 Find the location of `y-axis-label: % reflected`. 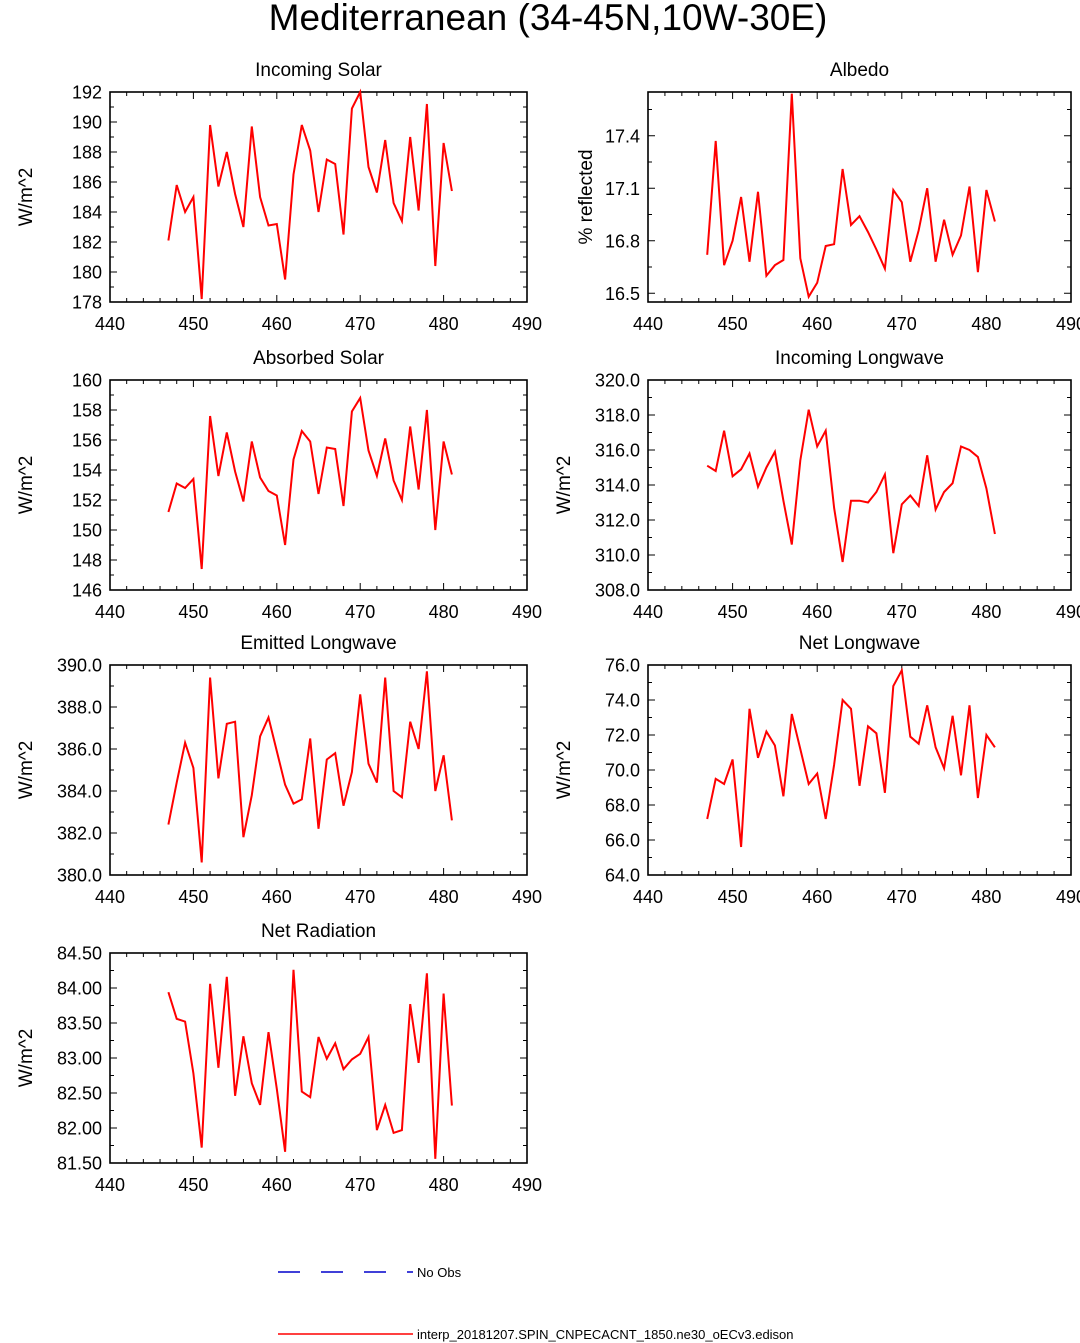

y-axis-label: % reflected is located at coordinates (586, 196).